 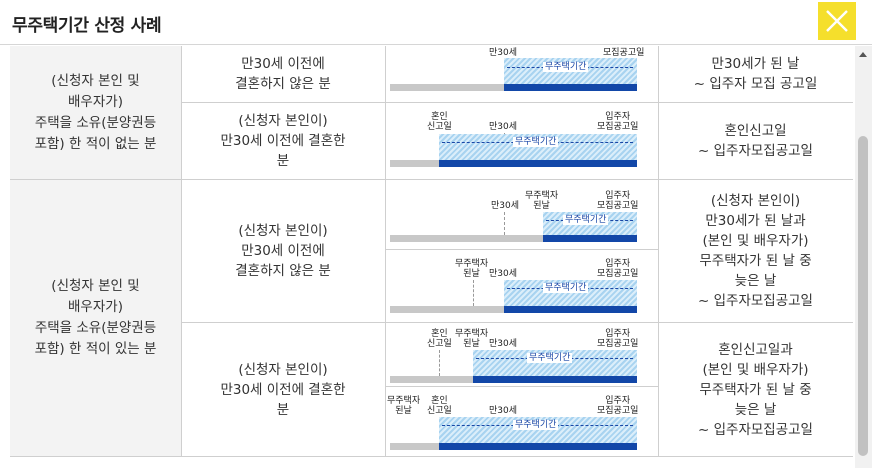 What do you see at coordinates (521, 354) in the screenshot?
I see `timeline-diagram: 혼인 신고일 무주택자 된날 만30세 입주자 모집공고일 무주택기간` at bounding box center [521, 354].